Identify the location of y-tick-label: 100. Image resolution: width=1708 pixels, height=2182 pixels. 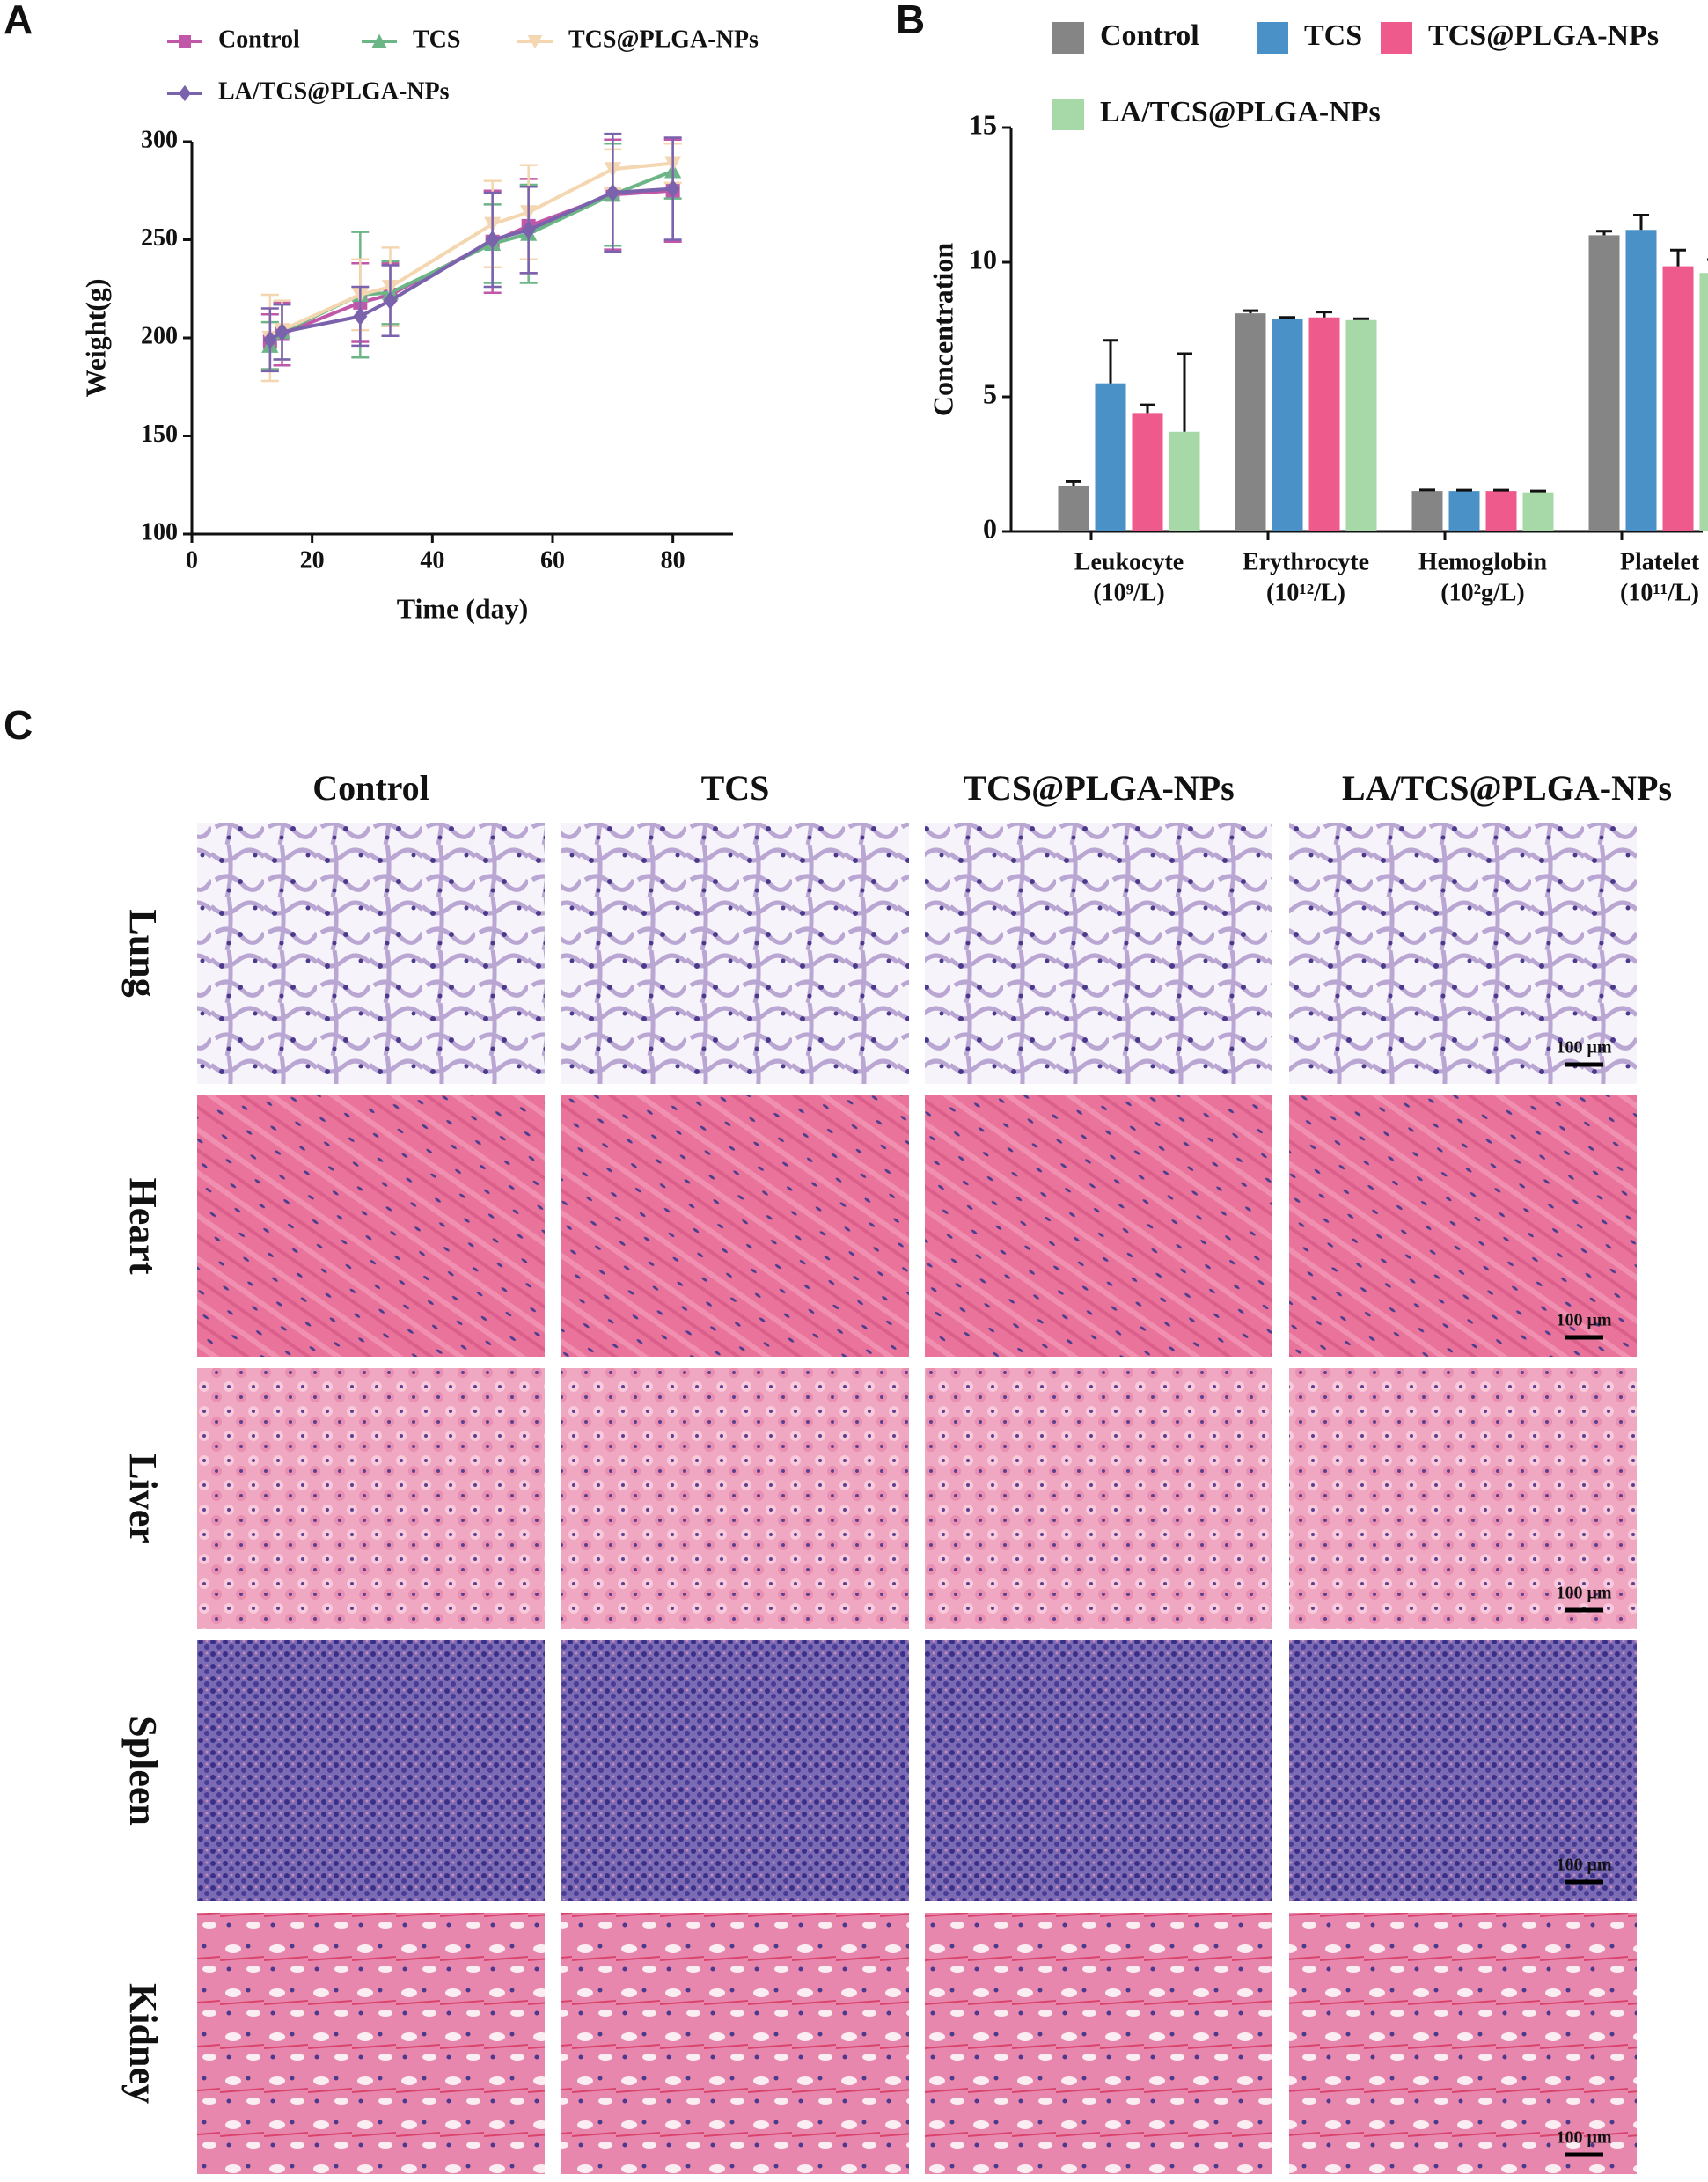
(159, 532).